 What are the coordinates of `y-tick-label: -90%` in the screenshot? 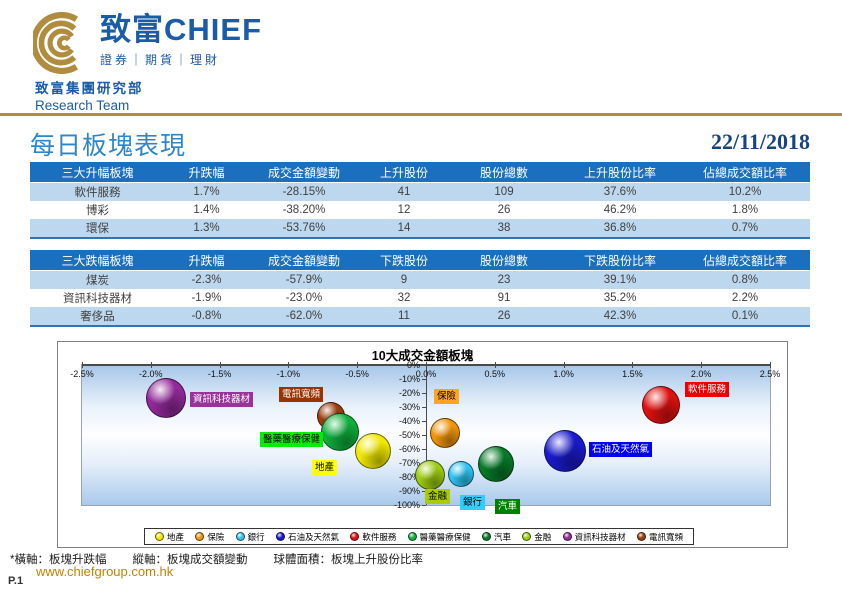 It's located at (409, 491).